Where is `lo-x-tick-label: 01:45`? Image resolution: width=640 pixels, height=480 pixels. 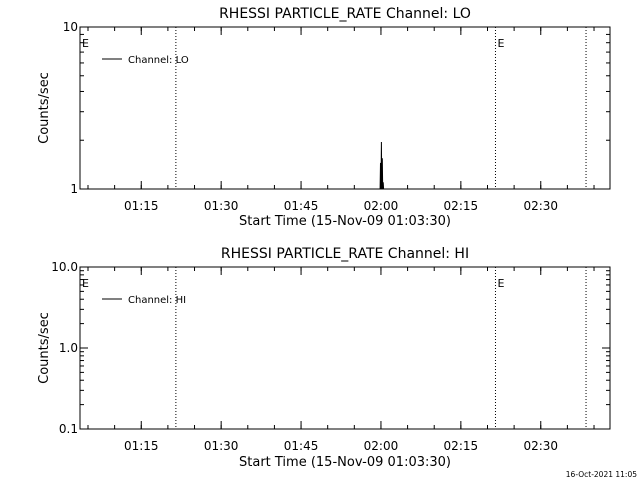
lo-x-tick-label: 01:45 is located at coordinates (301, 206).